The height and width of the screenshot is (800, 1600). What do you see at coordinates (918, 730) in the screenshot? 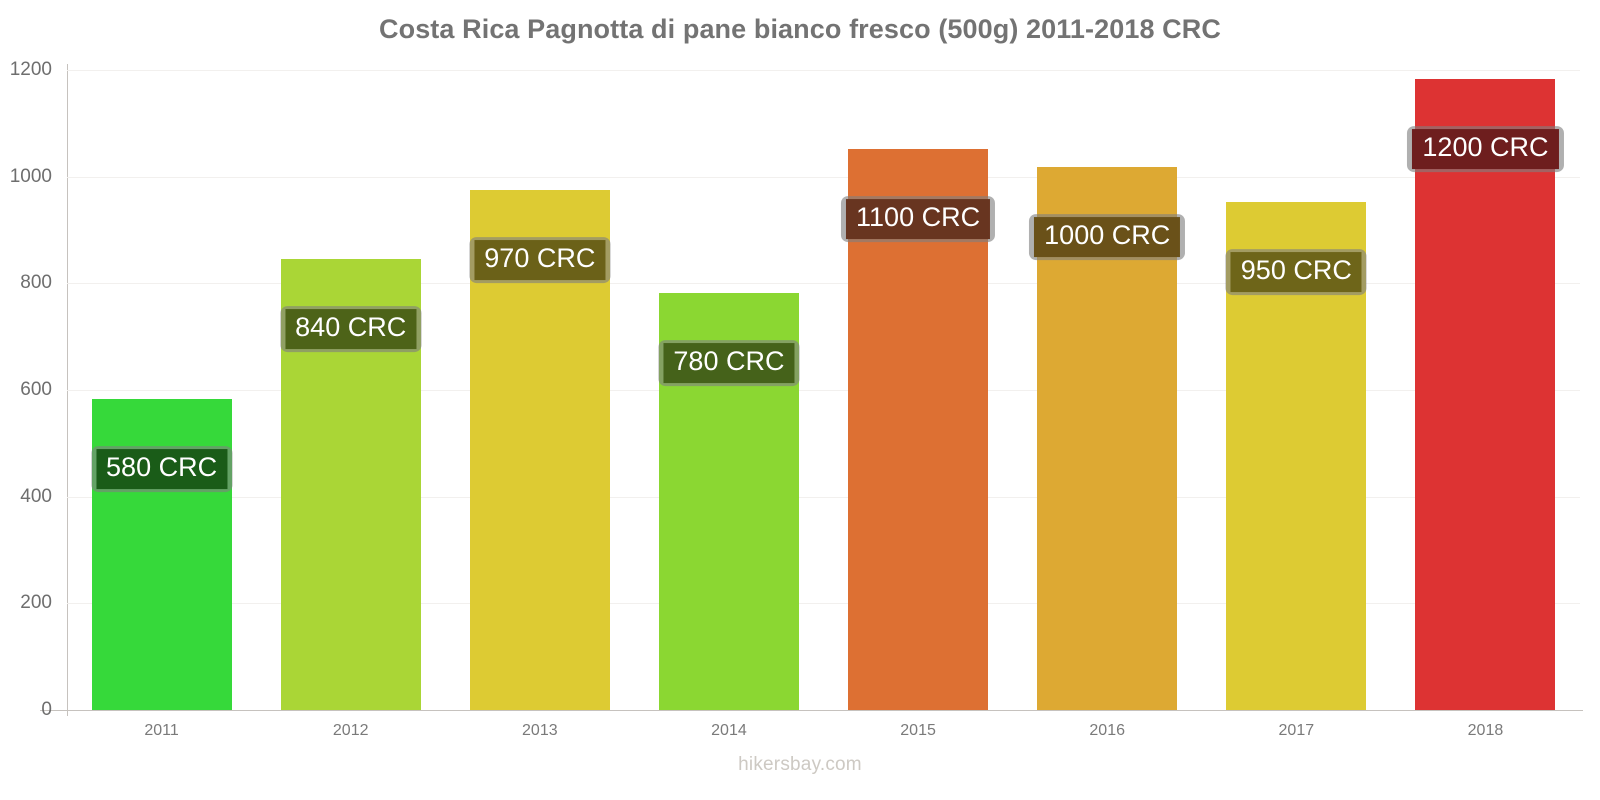
I see `x-tick-label: 2015` at bounding box center [918, 730].